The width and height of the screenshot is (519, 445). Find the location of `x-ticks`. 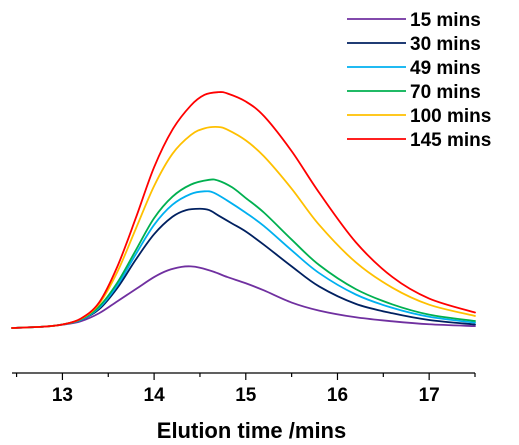

x-ticks is located at coordinates (245, 376).